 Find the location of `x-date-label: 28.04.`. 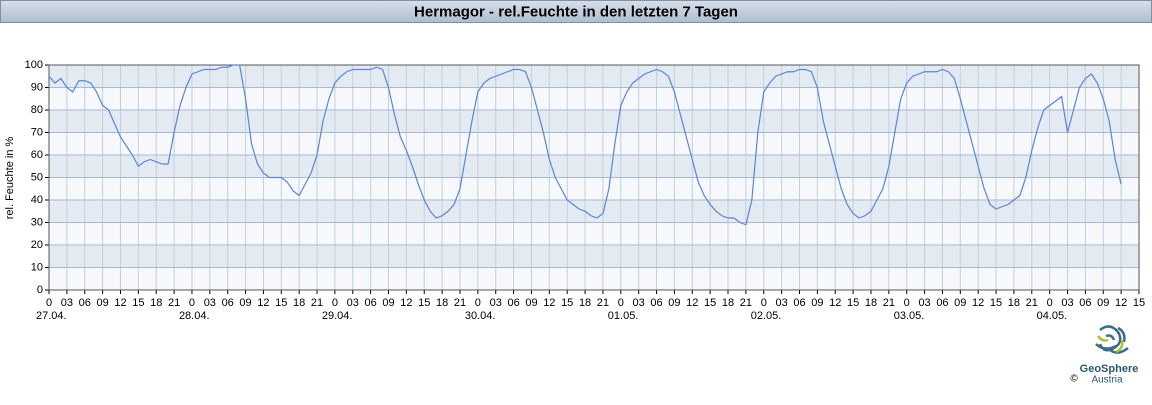

x-date-label: 28.04. is located at coordinates (194, 316).